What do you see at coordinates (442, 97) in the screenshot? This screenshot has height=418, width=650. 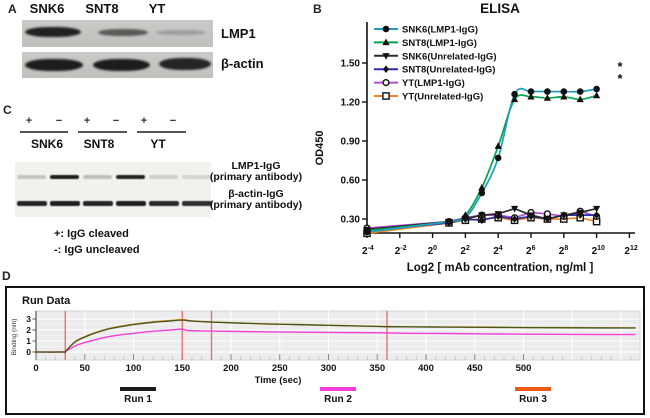 I see `elisa-legend-label-5: YT(Unrelated-IgG)` at bounding box center [442, 97].